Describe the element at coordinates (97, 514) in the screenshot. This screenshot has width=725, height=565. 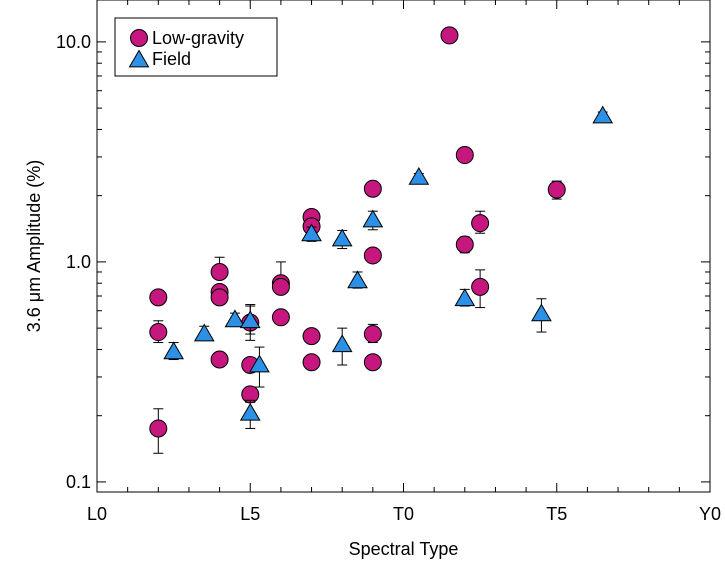
I see `x-tick-label: L0` at that location.